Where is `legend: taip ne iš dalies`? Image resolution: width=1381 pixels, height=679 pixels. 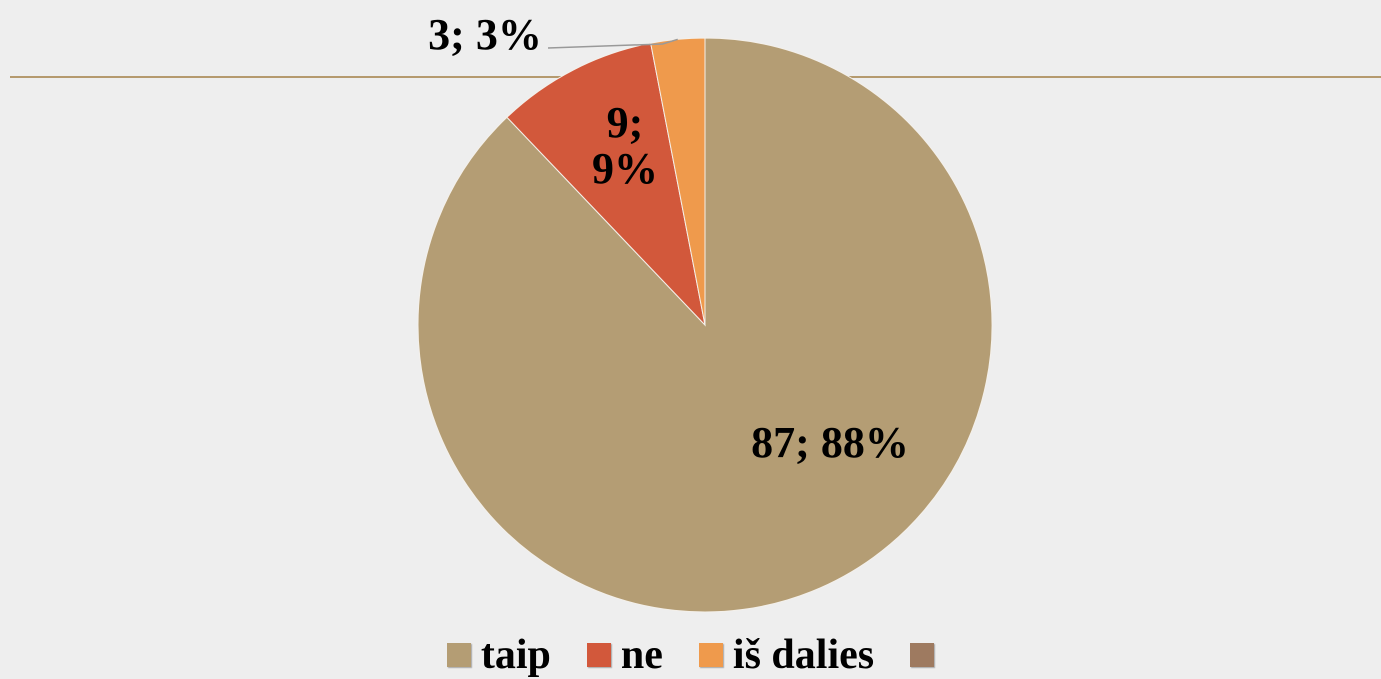 legend: taip ne iš dalies is located at coordinates (690, 655).